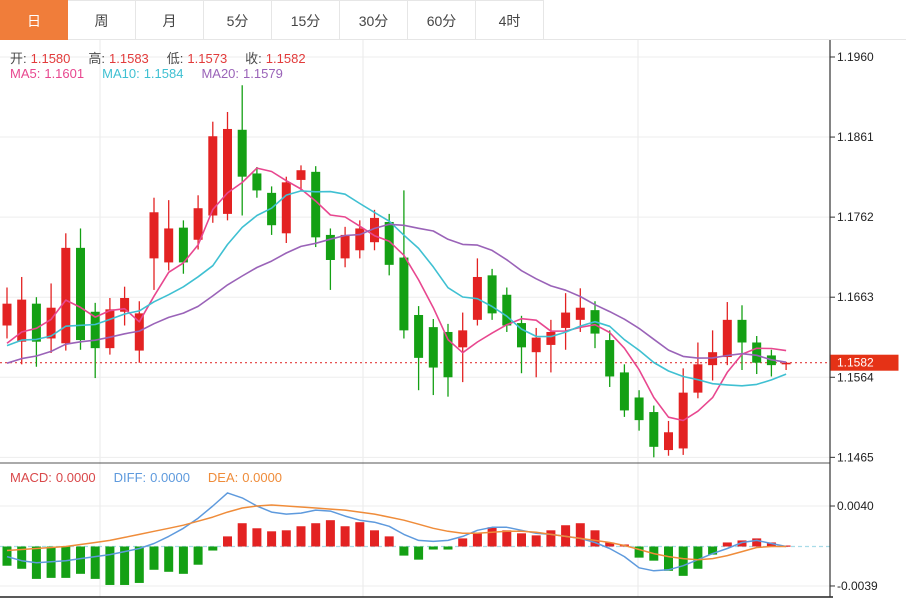 Image resolution: width=906 pixels, height=603 pixels. Describe the element at coordinates (855, 363) in the screenshot. I see `last-price-badge-label: 1.1582` at that location.